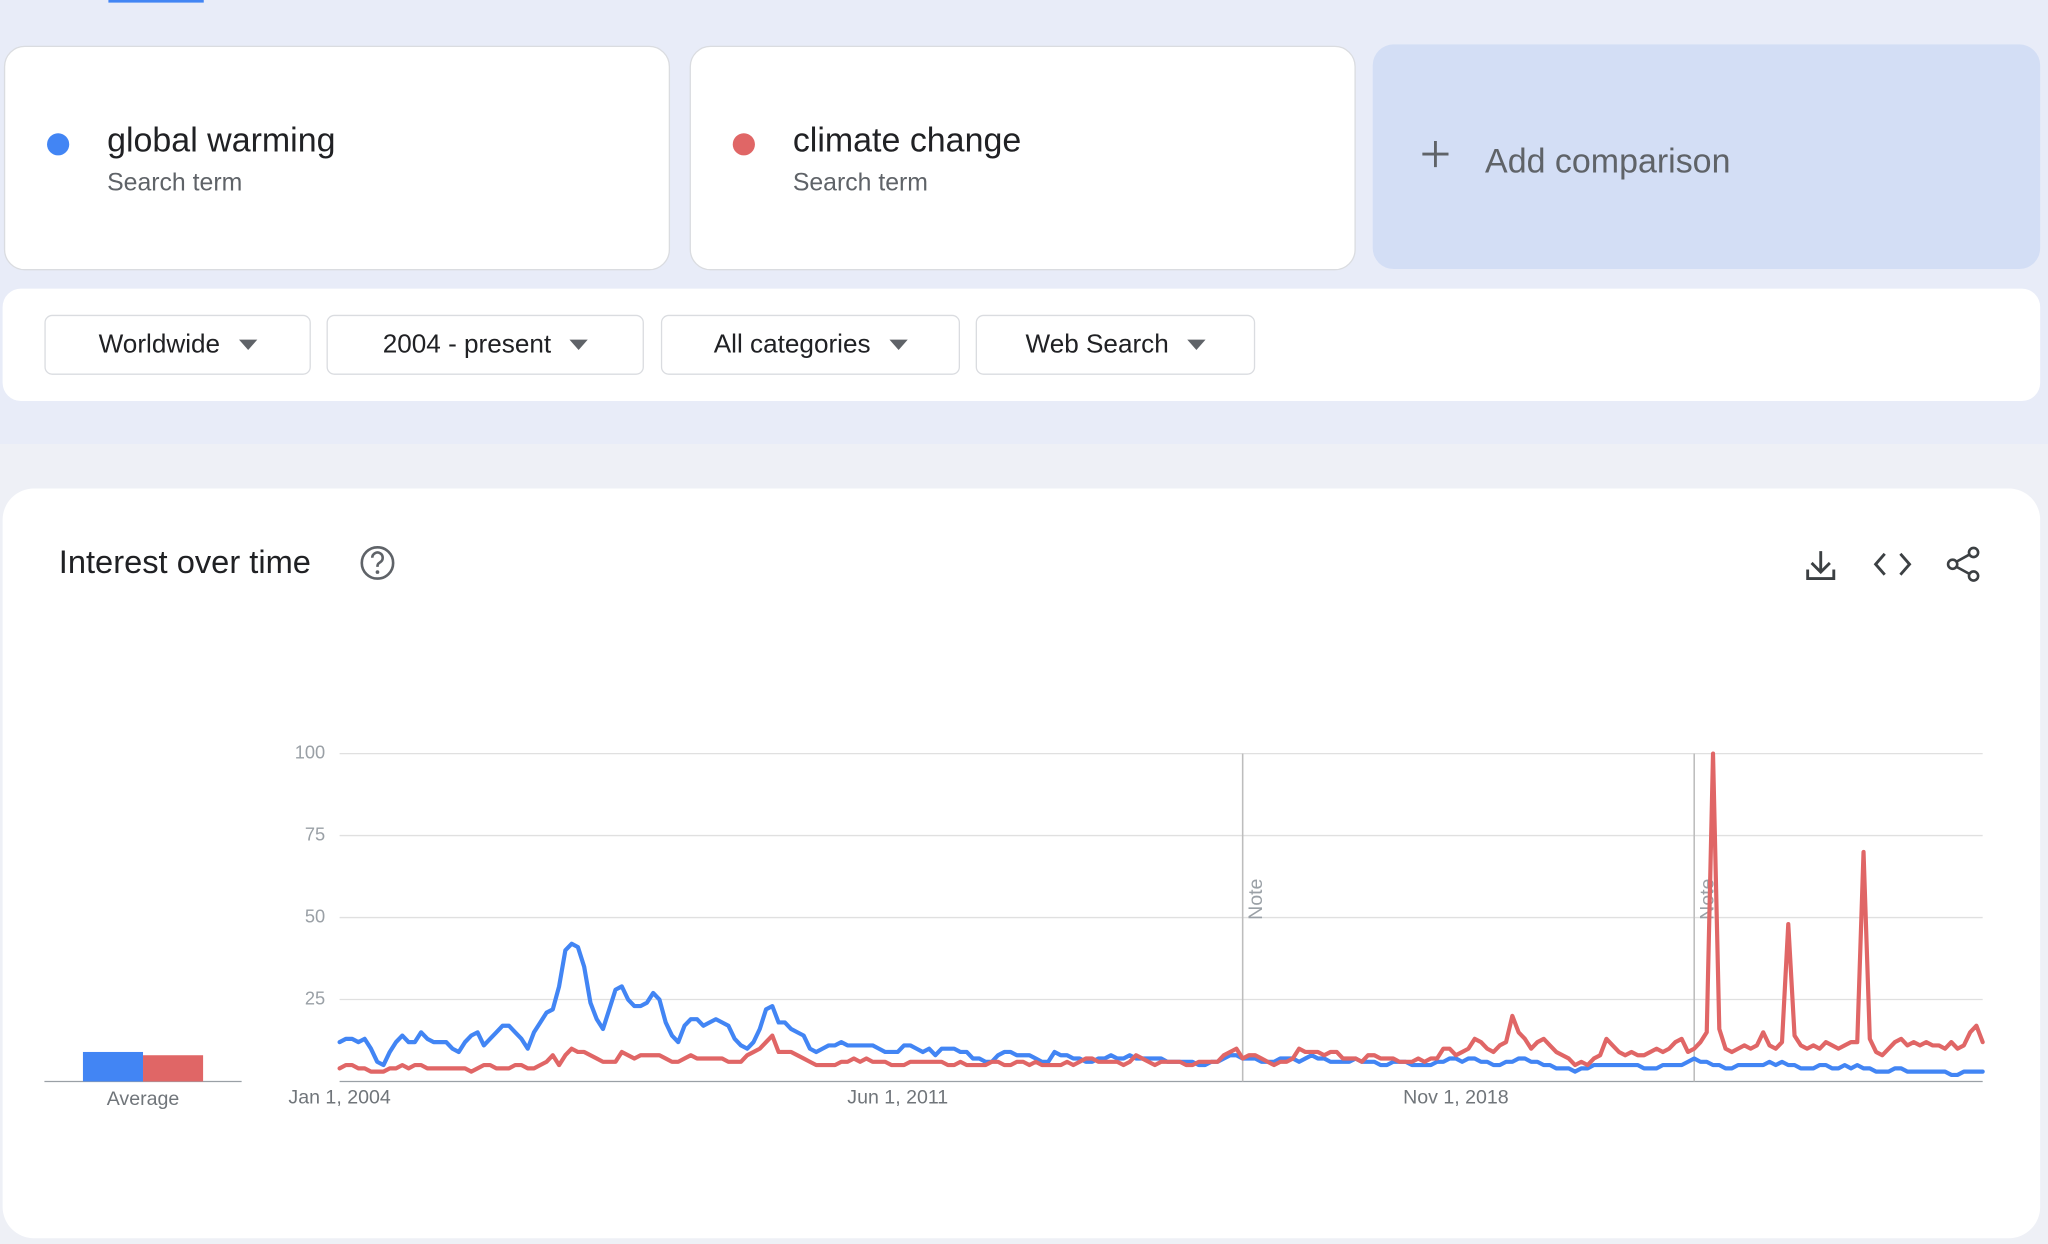  What do you see at coordinates (156, 1) in the screenshot?
I see `tab-indicator` at bounding box center [156, 1].